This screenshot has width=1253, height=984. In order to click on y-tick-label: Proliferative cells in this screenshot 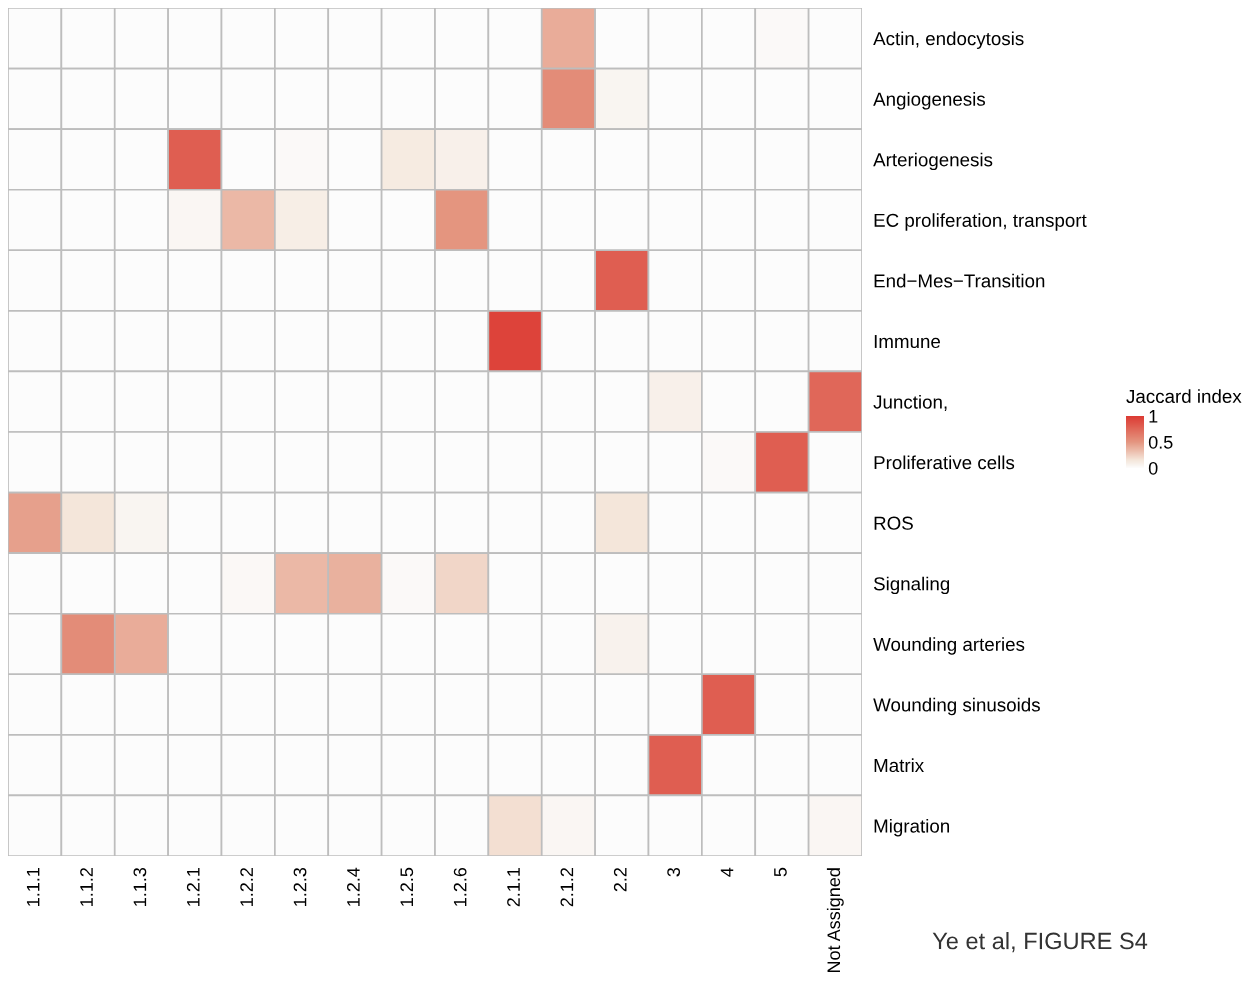, I will do `click(944, 462)`.